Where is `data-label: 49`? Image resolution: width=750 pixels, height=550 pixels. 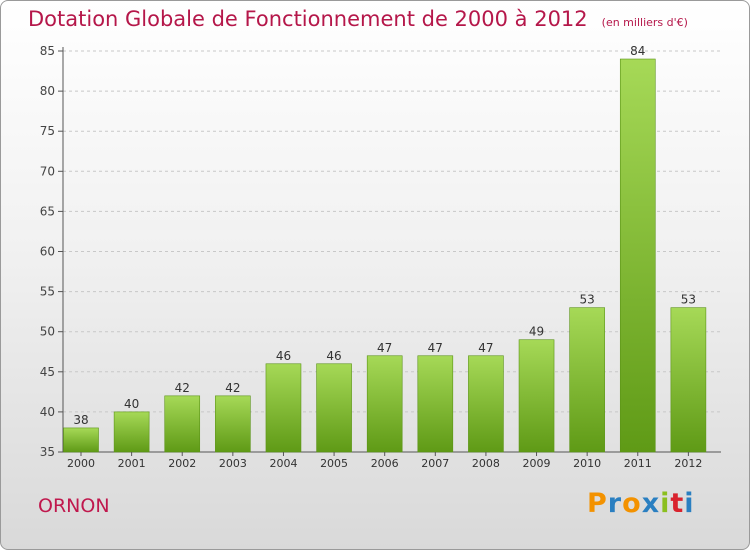
data-label: 49 is located at coordinates (536, 332).